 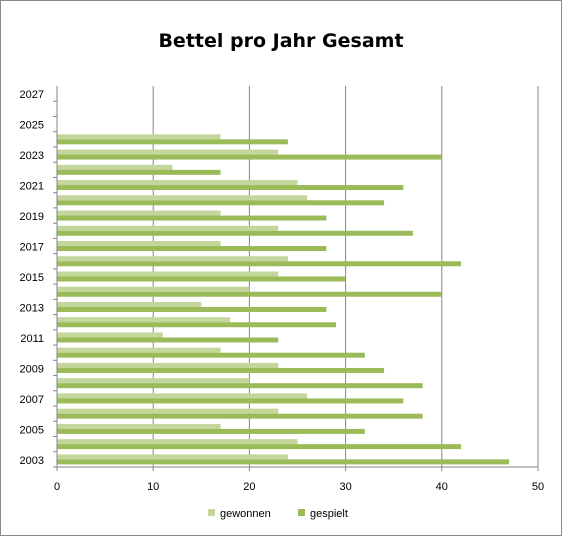 What do you see at coordinates (32, 187) in the screenshot?
I see `y-tick-label: 2021` at bounding box center [32, 187].